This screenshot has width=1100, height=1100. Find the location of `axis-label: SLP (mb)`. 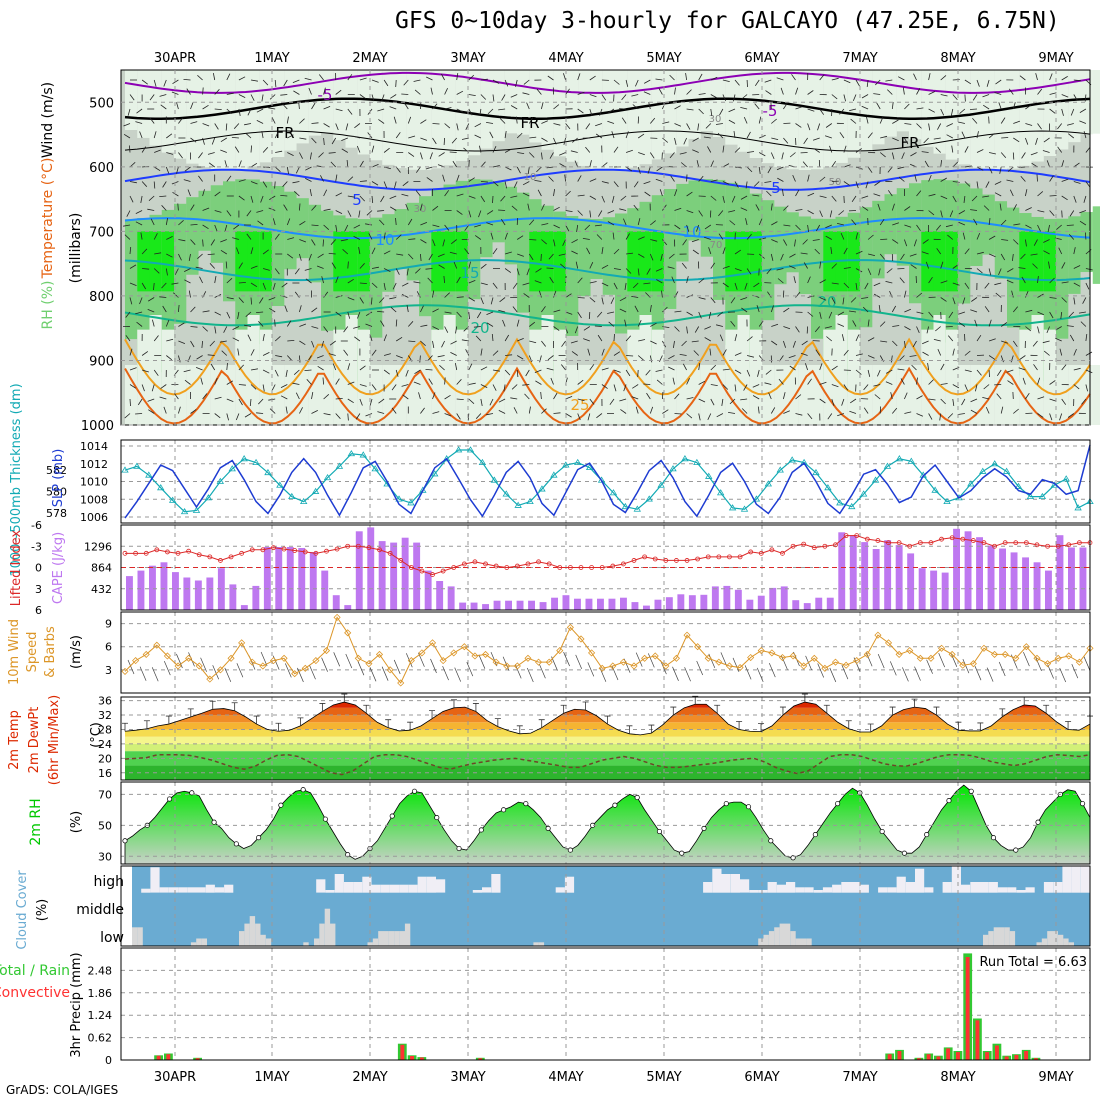

axis-label: SLP (mb) is located at coordinates (58, 478).